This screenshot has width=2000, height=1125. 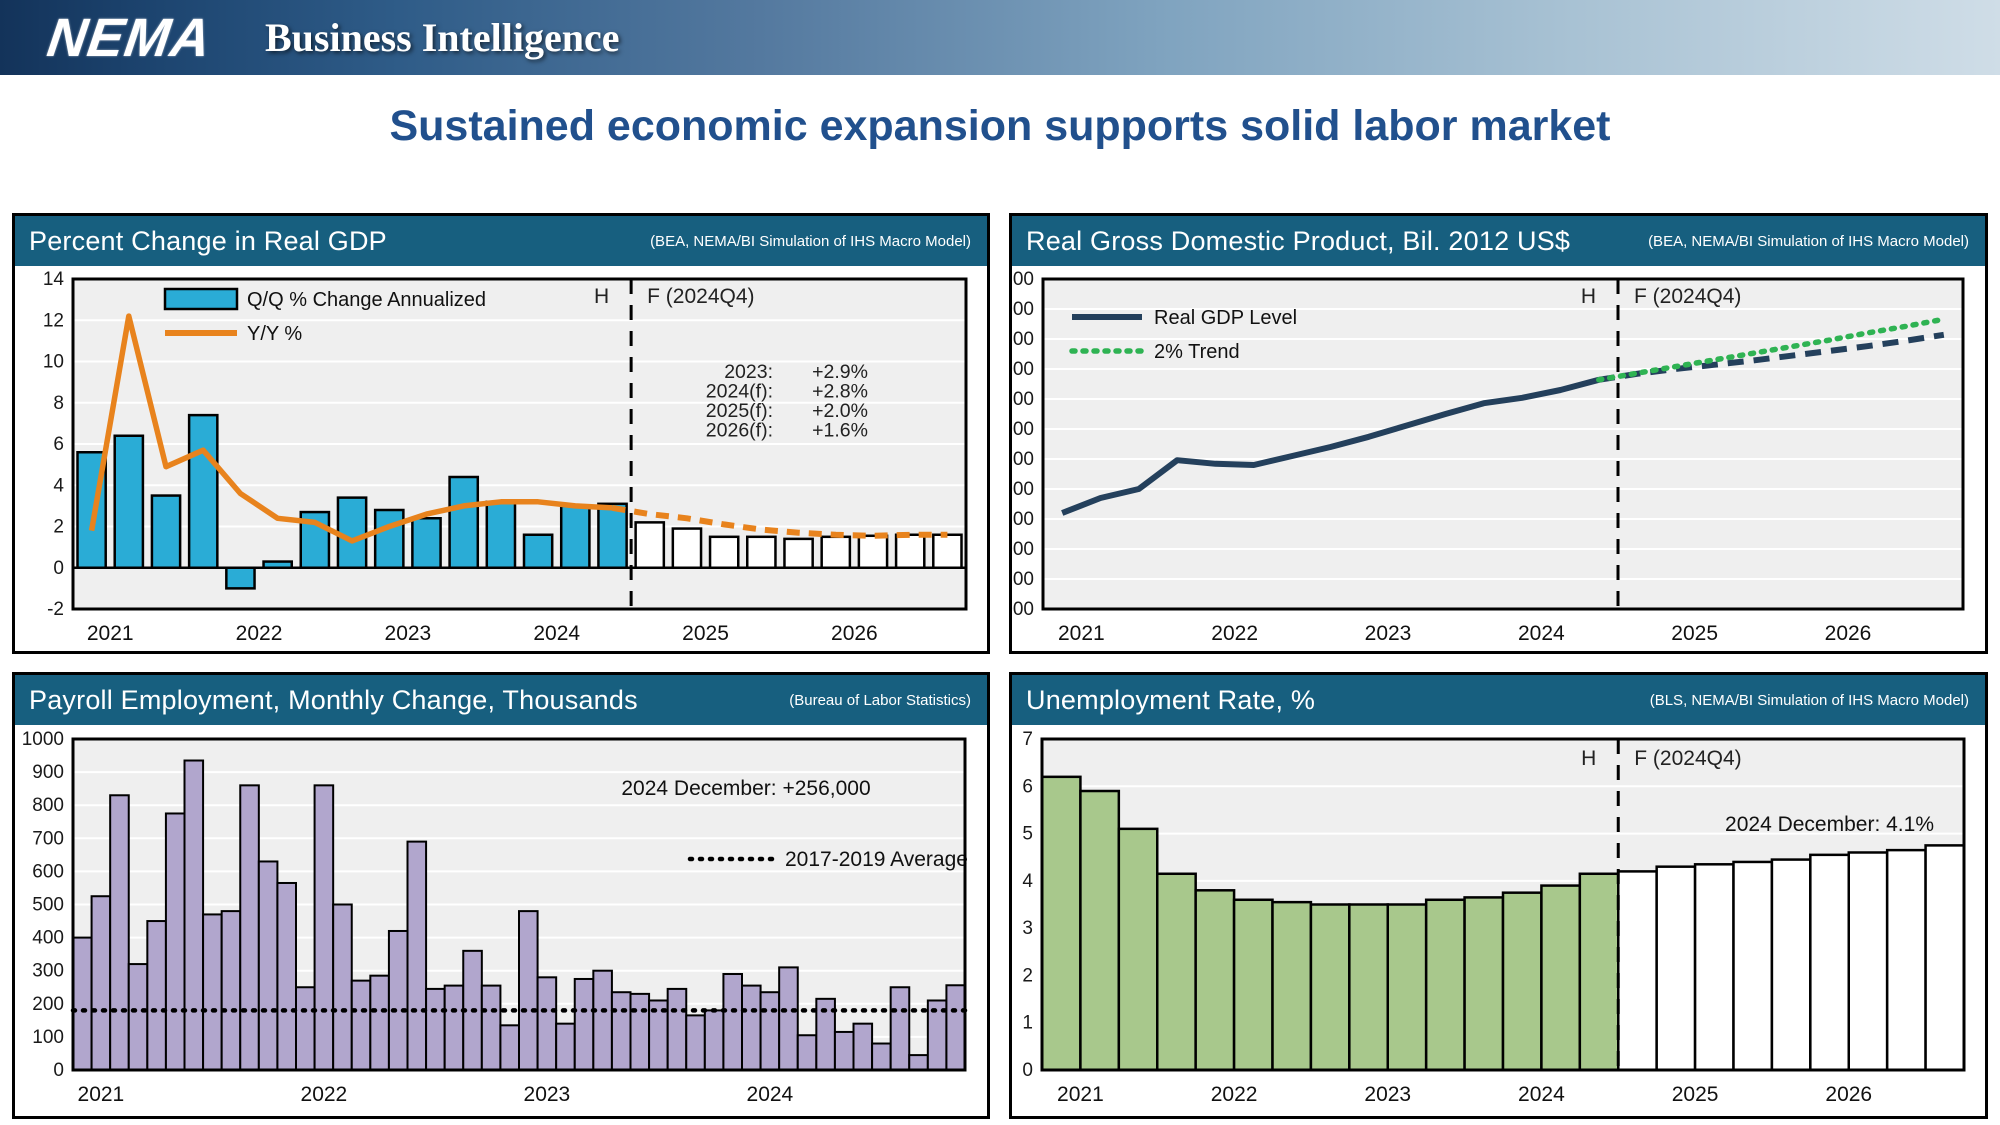 I want to click on y-tick-label: 1, so click(x=1027, y=1023).